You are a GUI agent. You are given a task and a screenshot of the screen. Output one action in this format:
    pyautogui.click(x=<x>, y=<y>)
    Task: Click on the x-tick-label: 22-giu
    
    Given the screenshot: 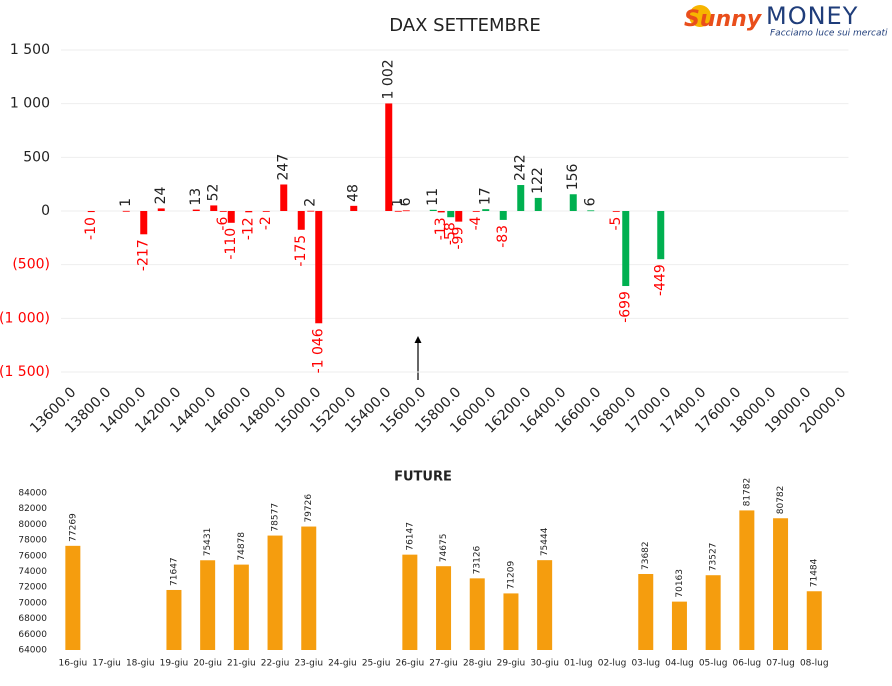 What is the action you would take?
    pyautogui.click(x=275, y=664)
    